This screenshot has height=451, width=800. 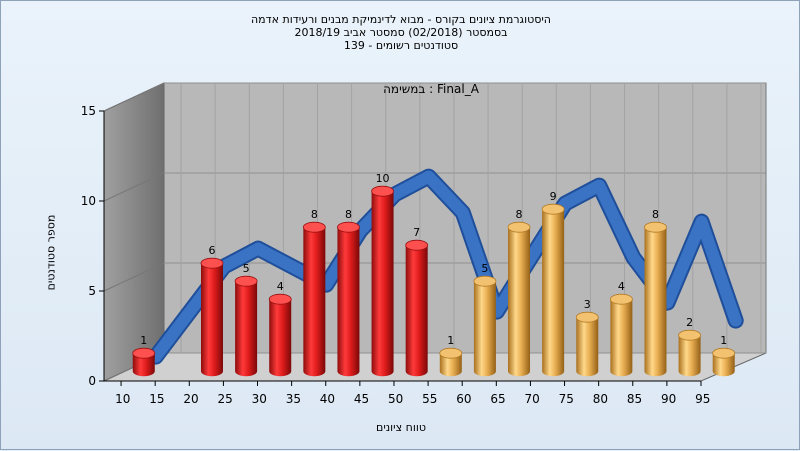 I want to click on bar-value-label: 3, so click(x=587, y=304).